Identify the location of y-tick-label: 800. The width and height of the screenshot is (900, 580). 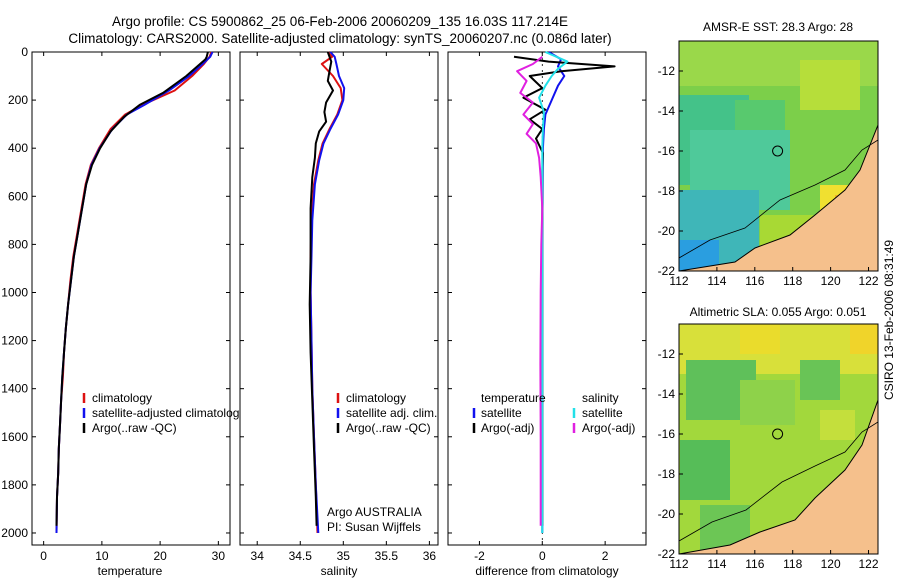
(18, 244).